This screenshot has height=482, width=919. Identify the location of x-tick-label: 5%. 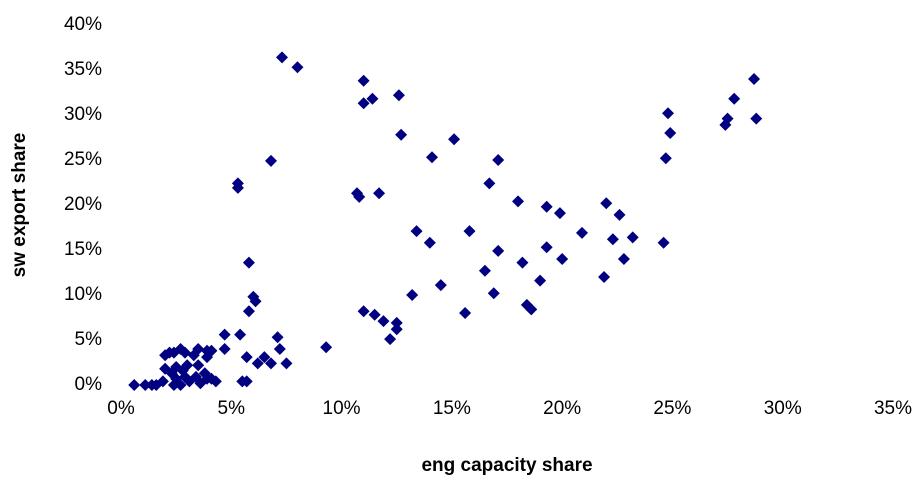
(232, 408).